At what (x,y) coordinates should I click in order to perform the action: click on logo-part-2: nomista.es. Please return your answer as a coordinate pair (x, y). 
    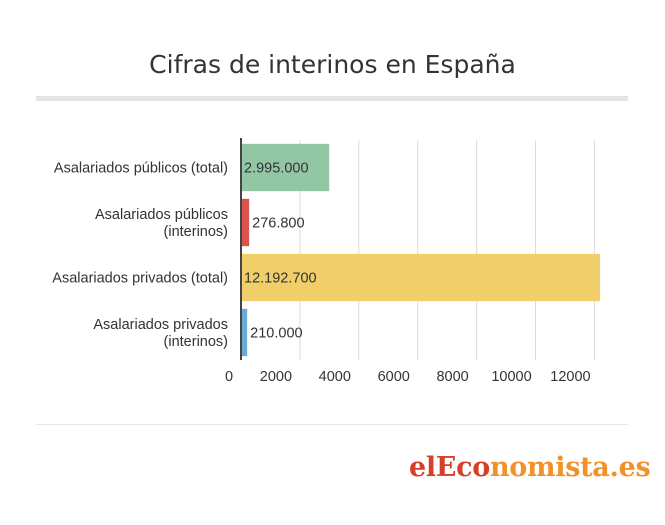
    Looking at the image, I should click on (570, 467).